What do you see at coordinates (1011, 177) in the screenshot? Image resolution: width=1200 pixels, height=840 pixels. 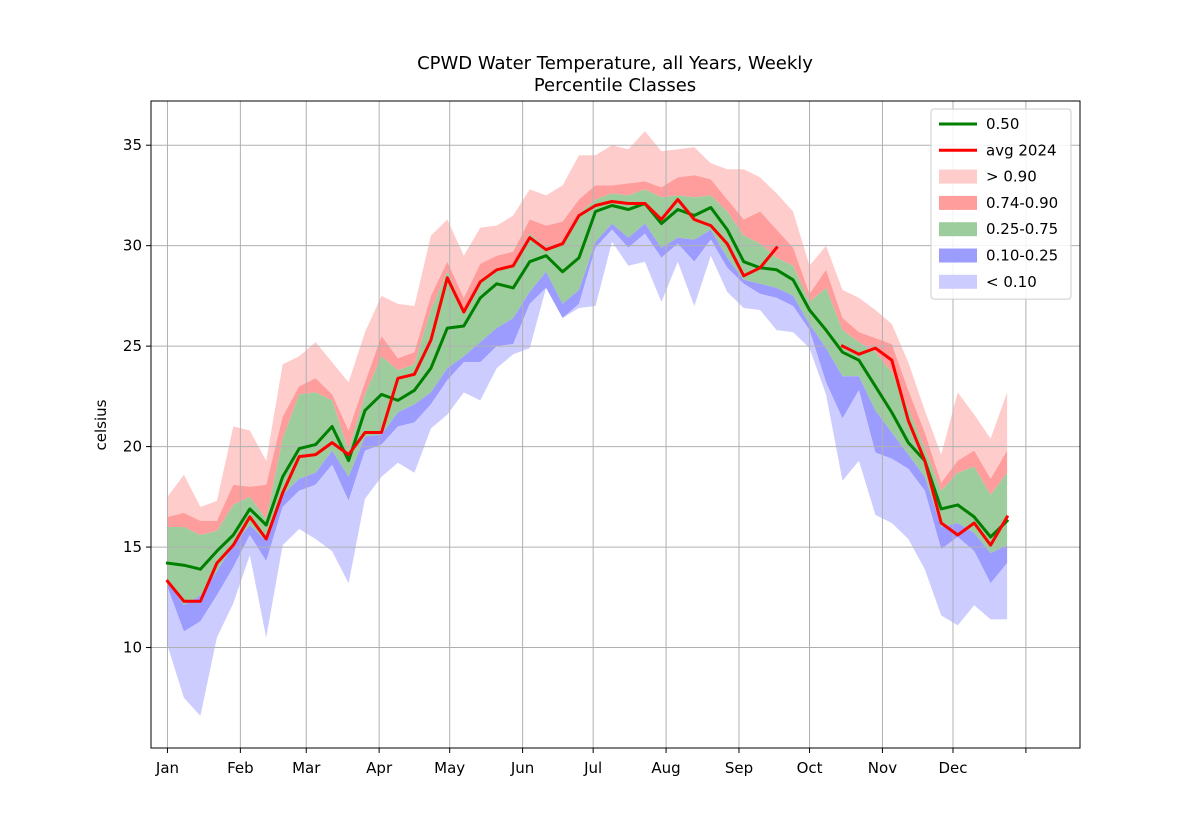 I see `legend-label: > 0.90` at bounding box center [1011, 177].